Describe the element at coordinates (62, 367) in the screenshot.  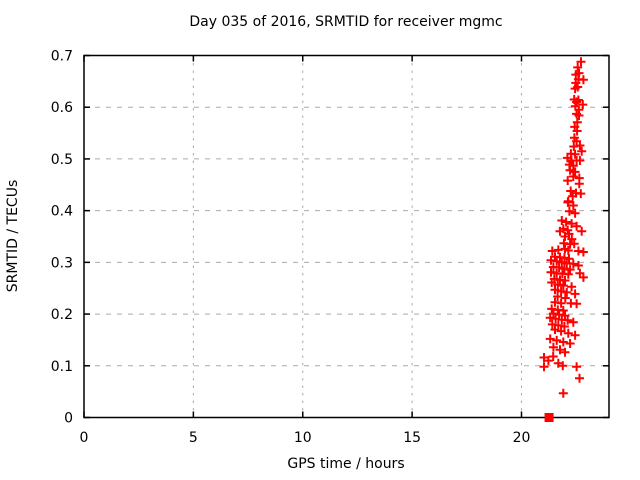
I see `y-tick-label: 0.1` at that location.